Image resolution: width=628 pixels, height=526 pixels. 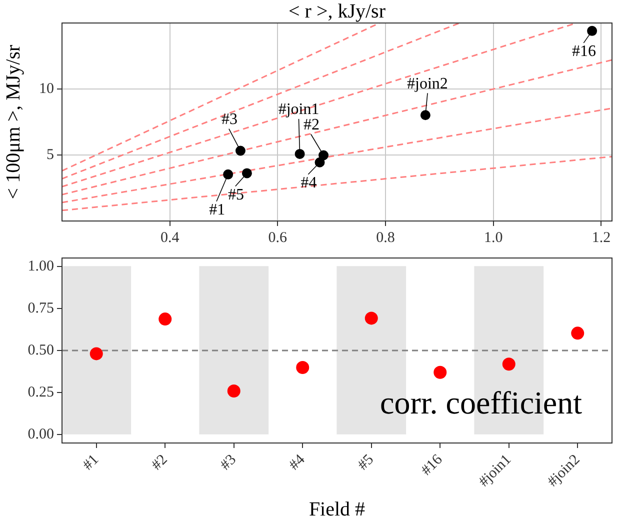 What do you see at coordinates (170, 238) in the screenshot?
I see `x-tick-label: 0.4` at bounding box center [170, 238].